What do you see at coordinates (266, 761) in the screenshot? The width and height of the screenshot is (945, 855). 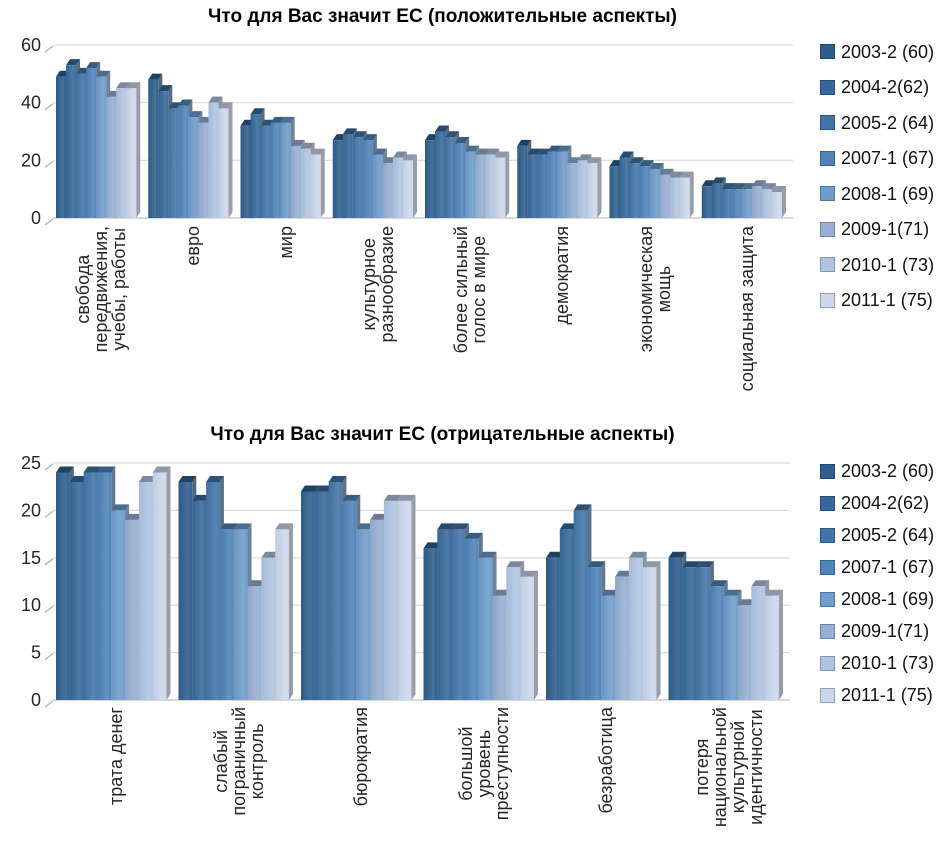 I see `category-label: слабый пограничный контроль` at bounding box center [266, 761].